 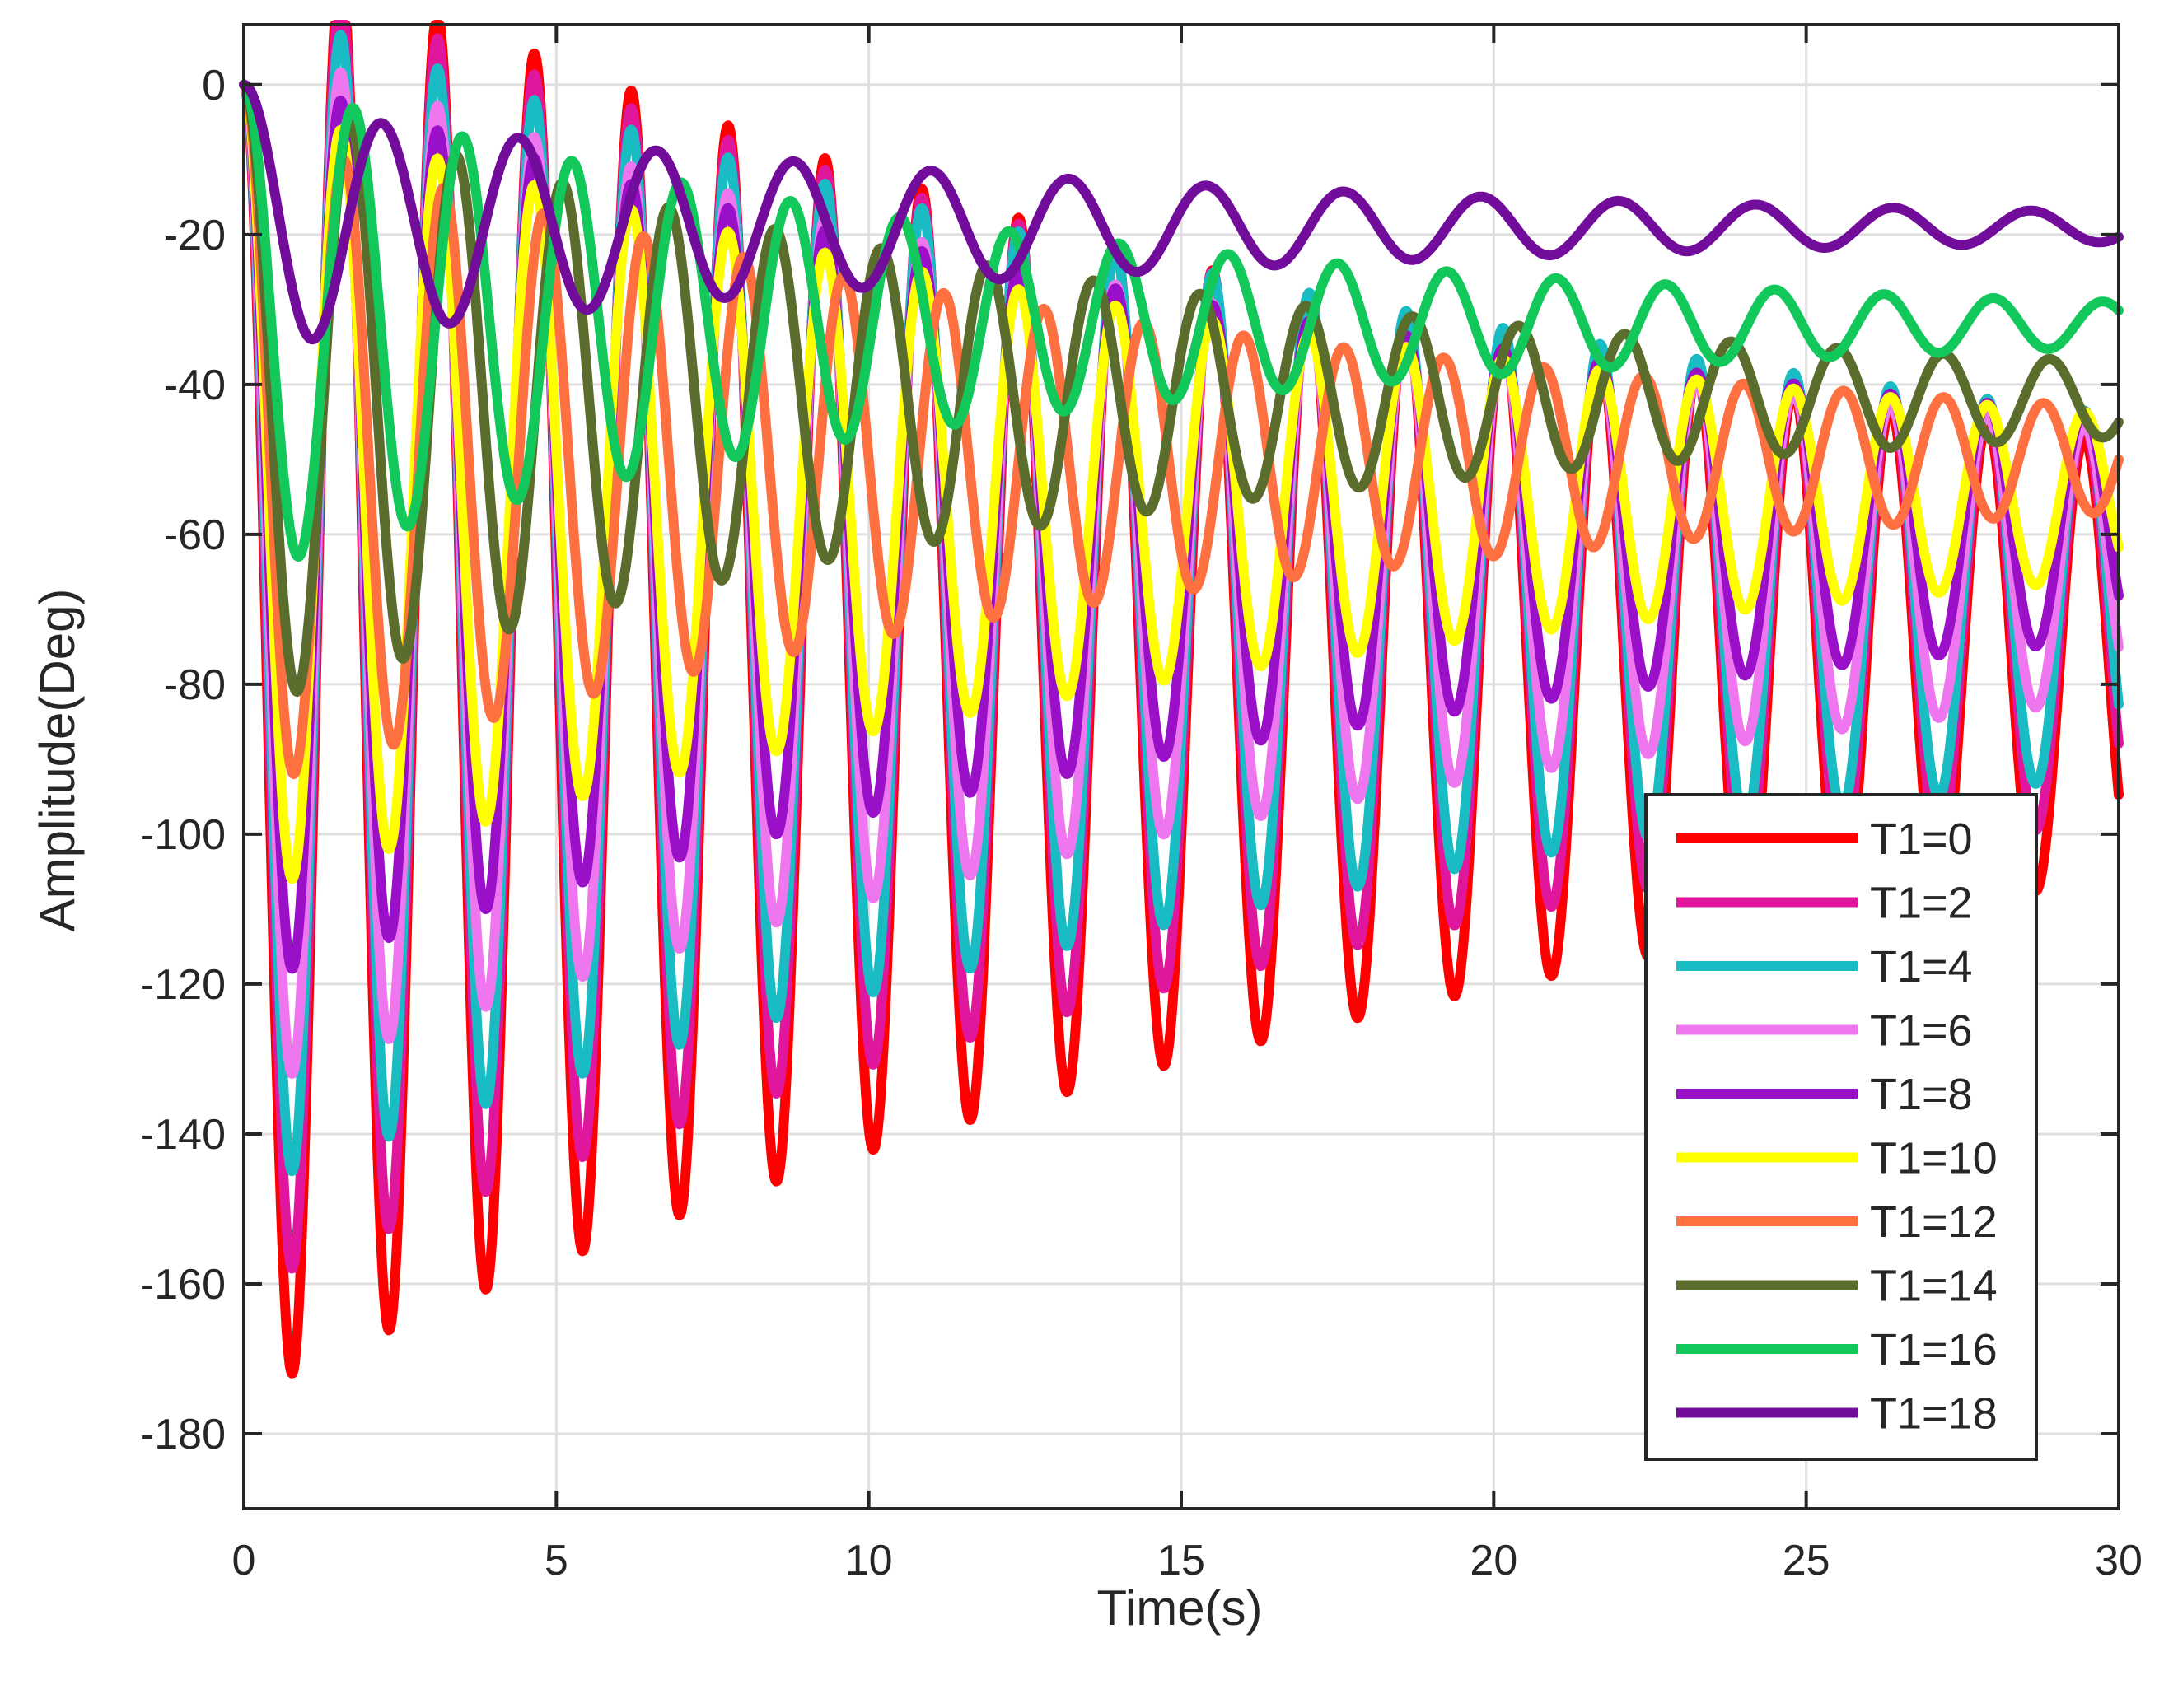 I want to click on x-tick-label: 25, so click(x=1807, y=1560).